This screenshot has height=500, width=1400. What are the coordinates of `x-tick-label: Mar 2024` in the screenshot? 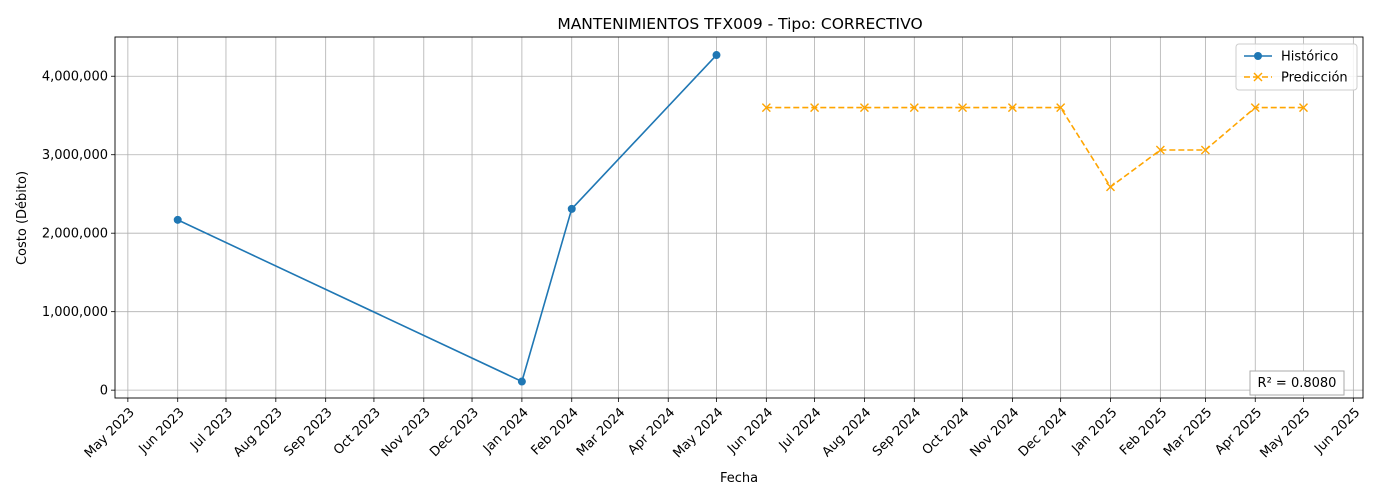 It's located at (601, 432).